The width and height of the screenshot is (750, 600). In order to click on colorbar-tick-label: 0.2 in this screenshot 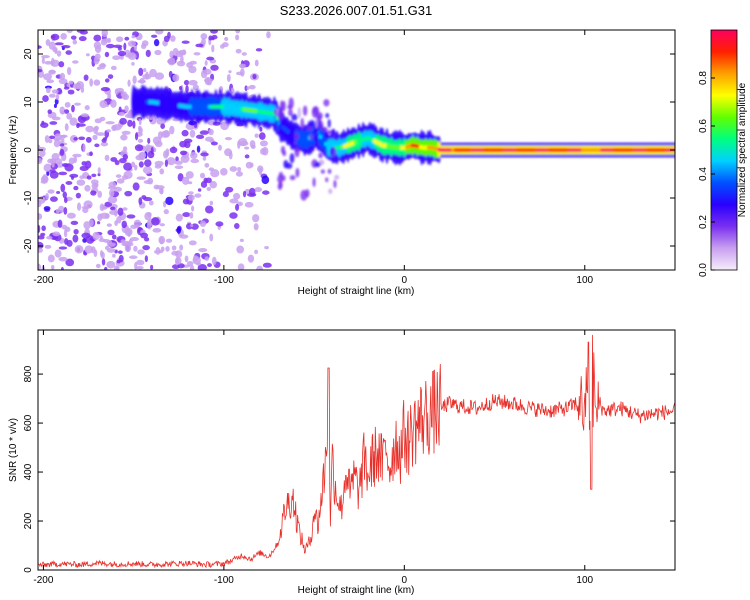, I will do `click(703, 222)`.